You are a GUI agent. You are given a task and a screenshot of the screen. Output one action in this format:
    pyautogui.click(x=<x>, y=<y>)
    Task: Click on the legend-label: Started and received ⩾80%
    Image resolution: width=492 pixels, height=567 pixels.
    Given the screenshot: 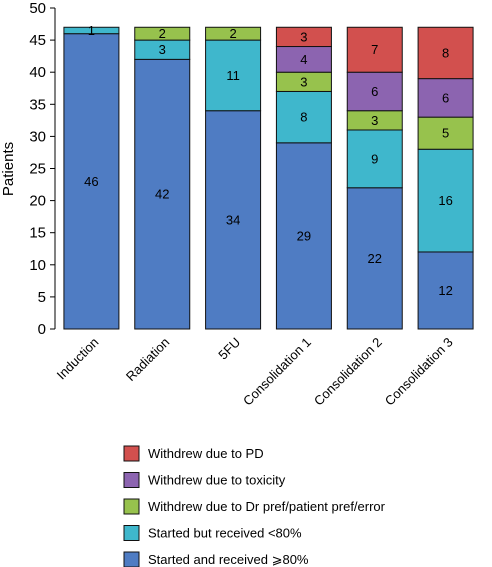 What is the action you would take?
    pyautogui.click(x=228, y=559)
    